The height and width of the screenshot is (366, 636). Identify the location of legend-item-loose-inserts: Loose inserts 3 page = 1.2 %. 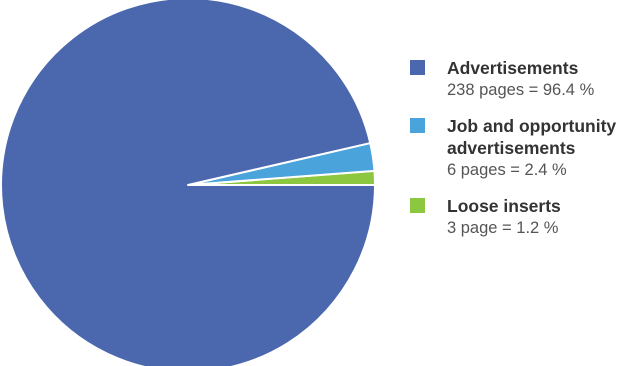
(523, 217).